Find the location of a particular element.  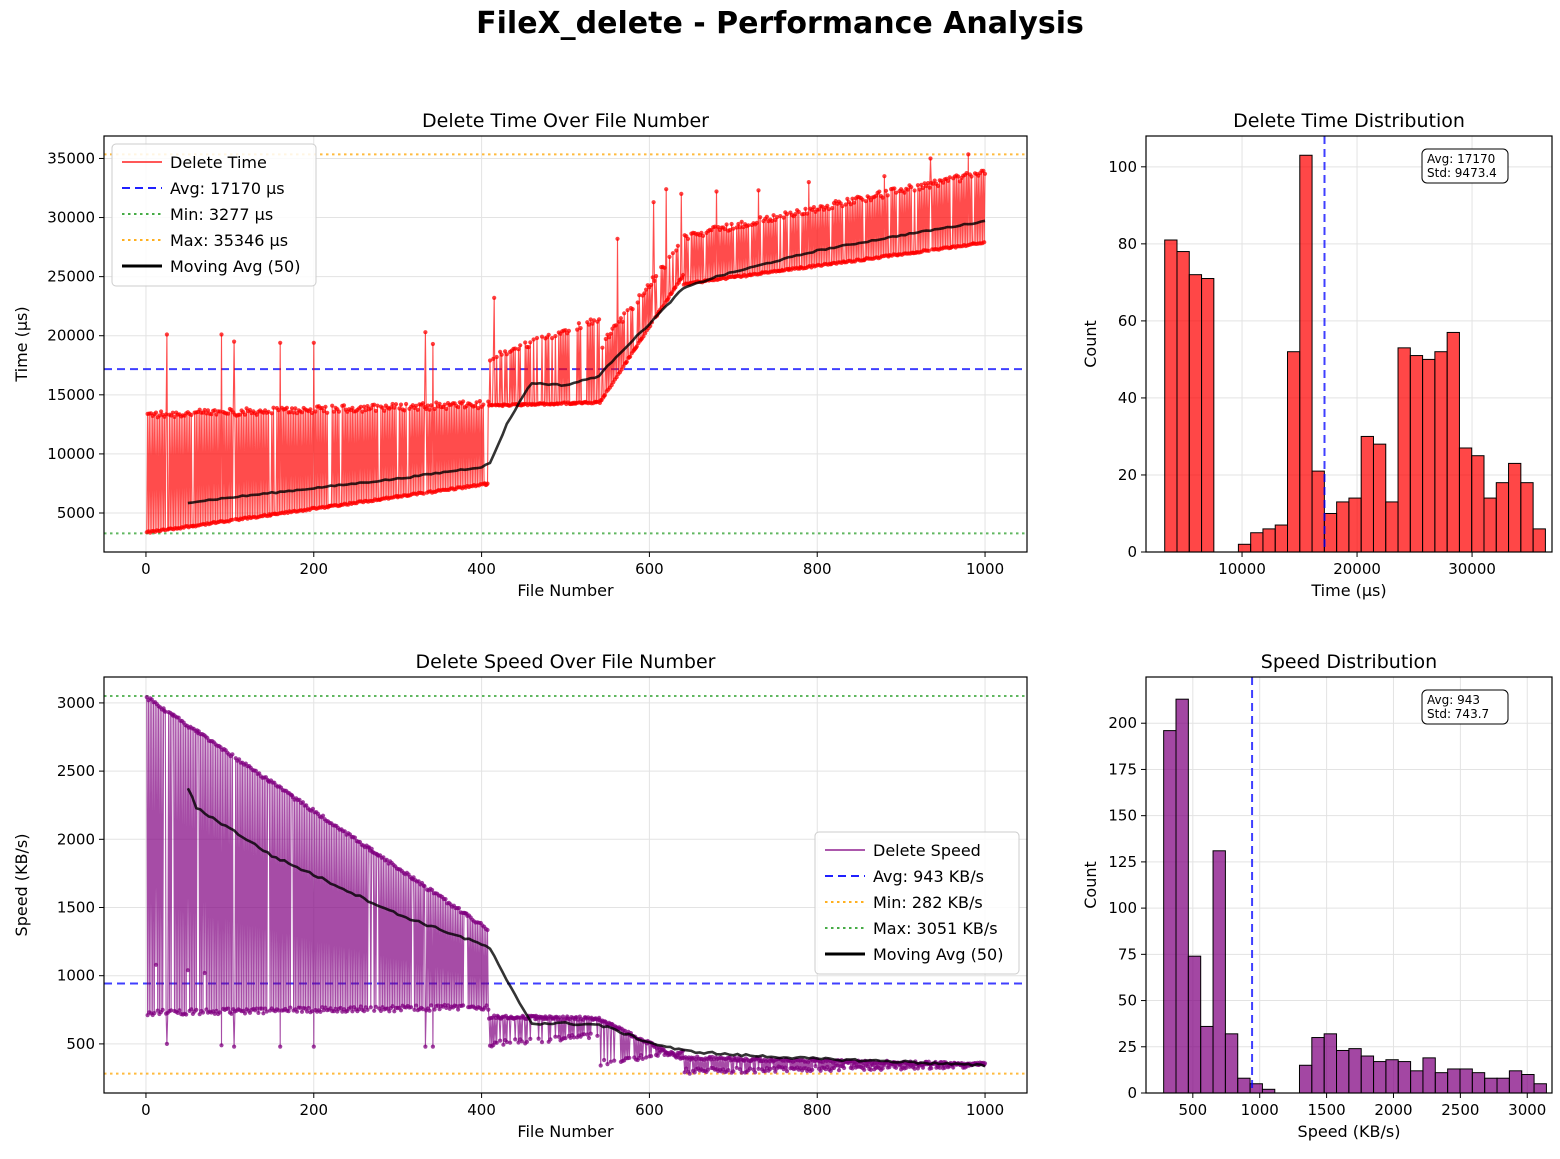

y-tick-label: 50 is located at coordinates (1127, 1001).